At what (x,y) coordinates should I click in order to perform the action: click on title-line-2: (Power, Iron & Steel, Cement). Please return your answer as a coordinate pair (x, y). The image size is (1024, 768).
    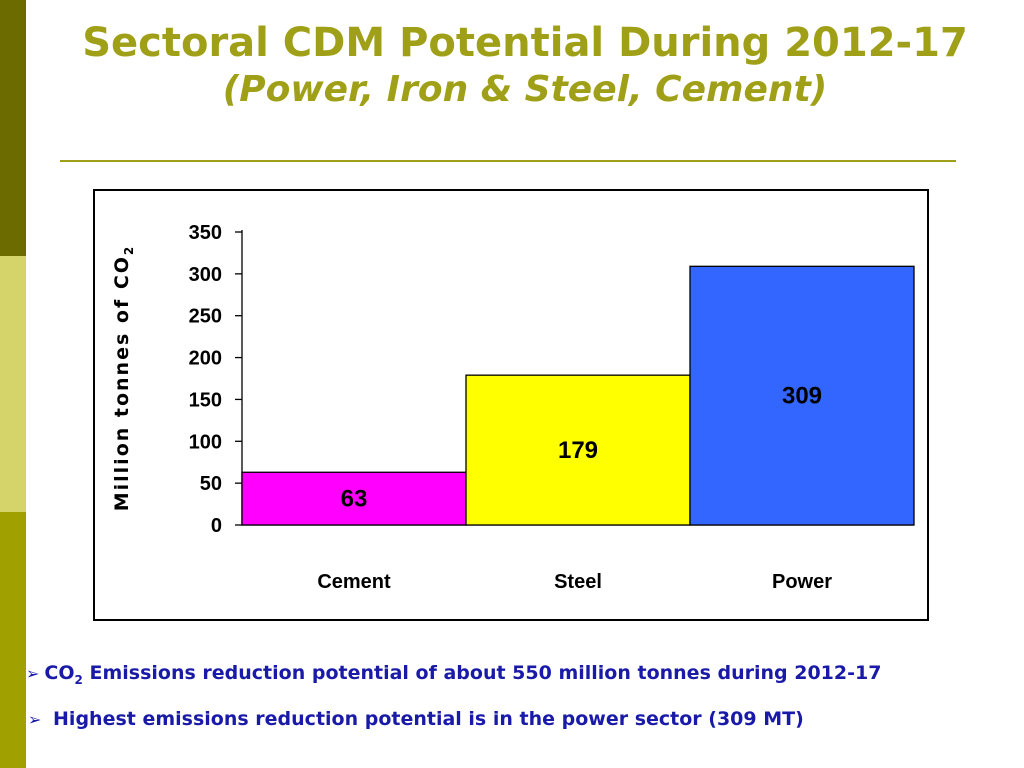
    Looking at the image, I should click on (525, 89).